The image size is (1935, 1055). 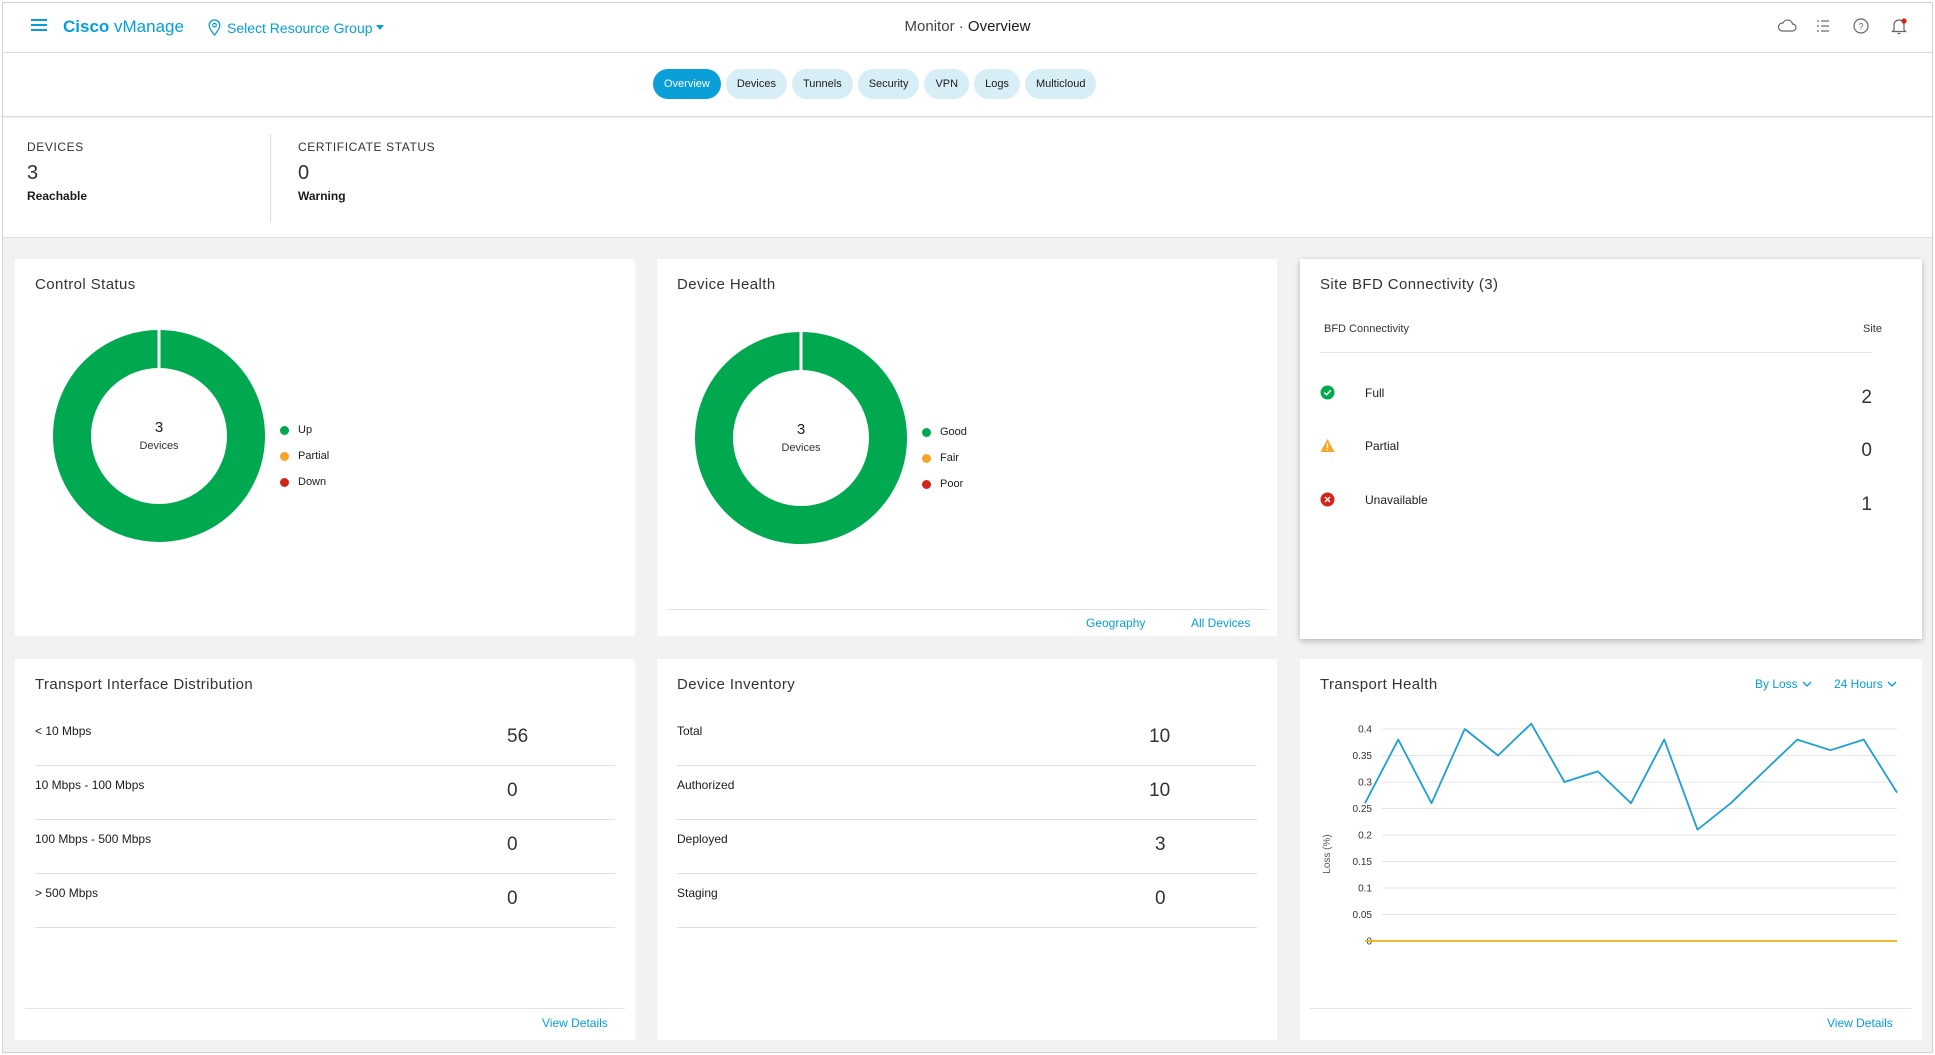 What do you see at coordinates (687, 84) in the screenshot?
I see `tab-overview: Overview` at bounding box center [687, 84].